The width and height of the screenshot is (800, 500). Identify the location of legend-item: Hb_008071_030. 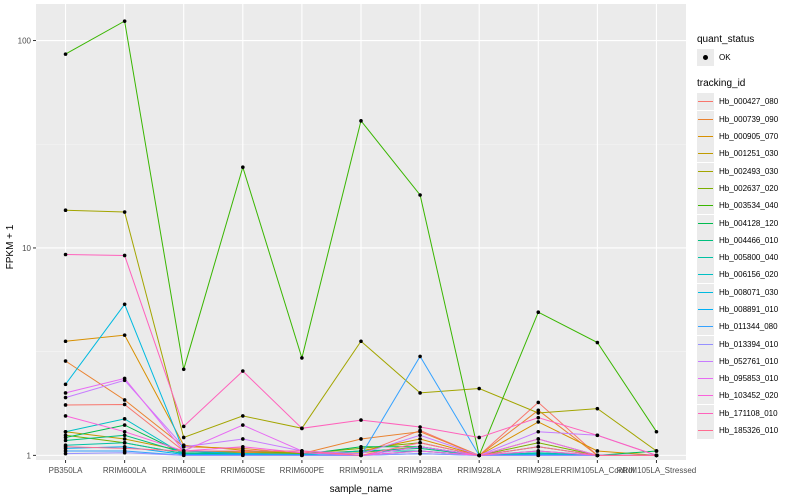
(747, 292).